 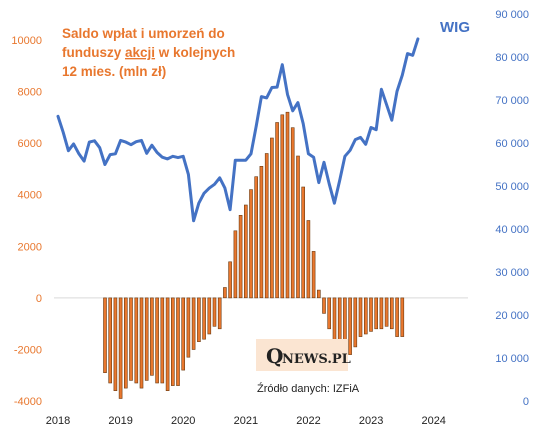 What do you see at coordinates (39, 299) in the screenshot?
I see `left-tick-label: 0` at bounding box center [39, 299].